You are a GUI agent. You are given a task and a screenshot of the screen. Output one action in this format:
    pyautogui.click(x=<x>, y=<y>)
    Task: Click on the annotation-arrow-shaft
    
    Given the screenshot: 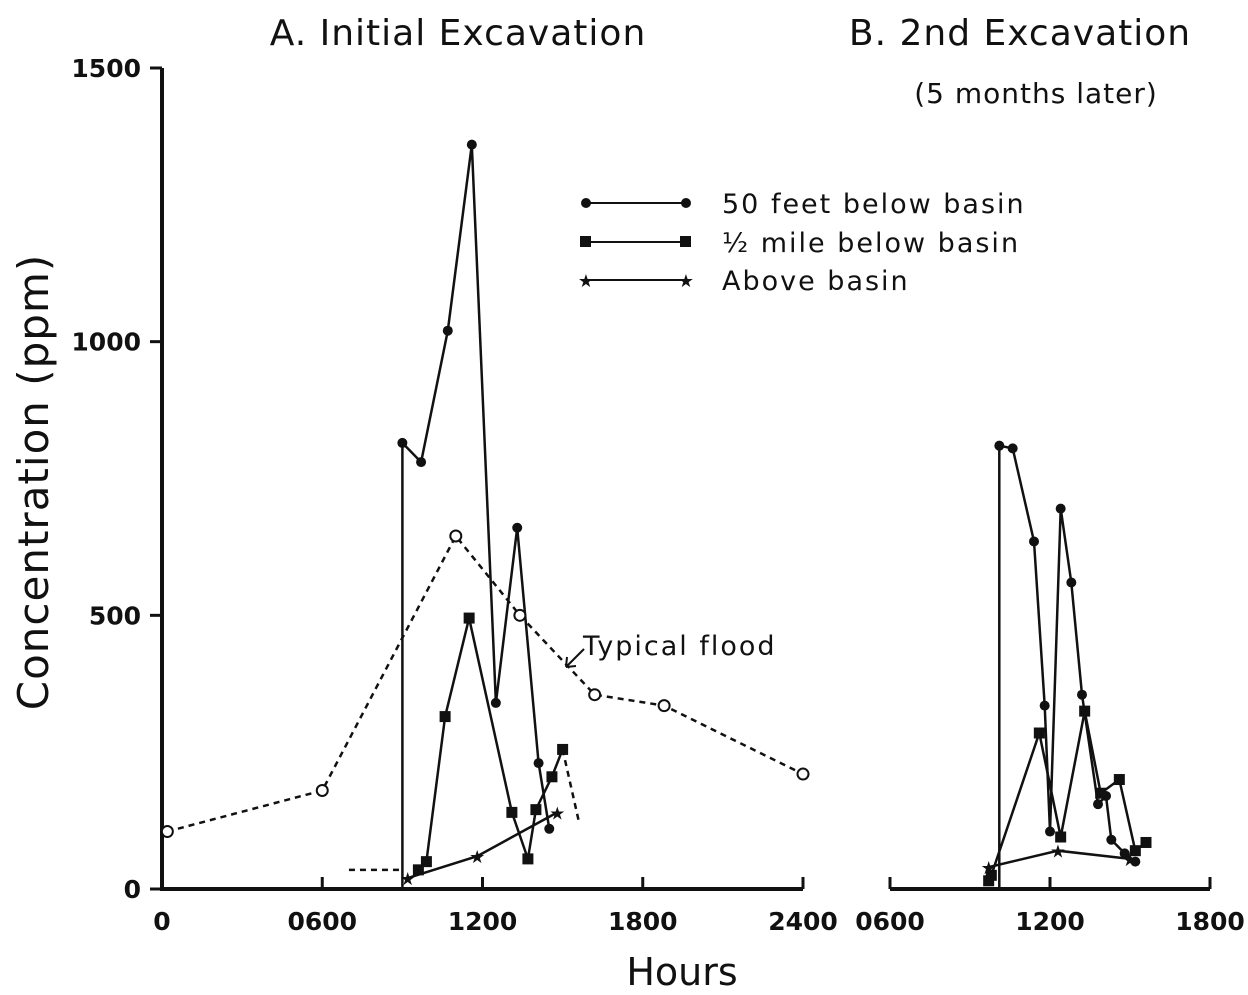 What is the action you would take?
    pyautogui.click(x=575, y=658)
    